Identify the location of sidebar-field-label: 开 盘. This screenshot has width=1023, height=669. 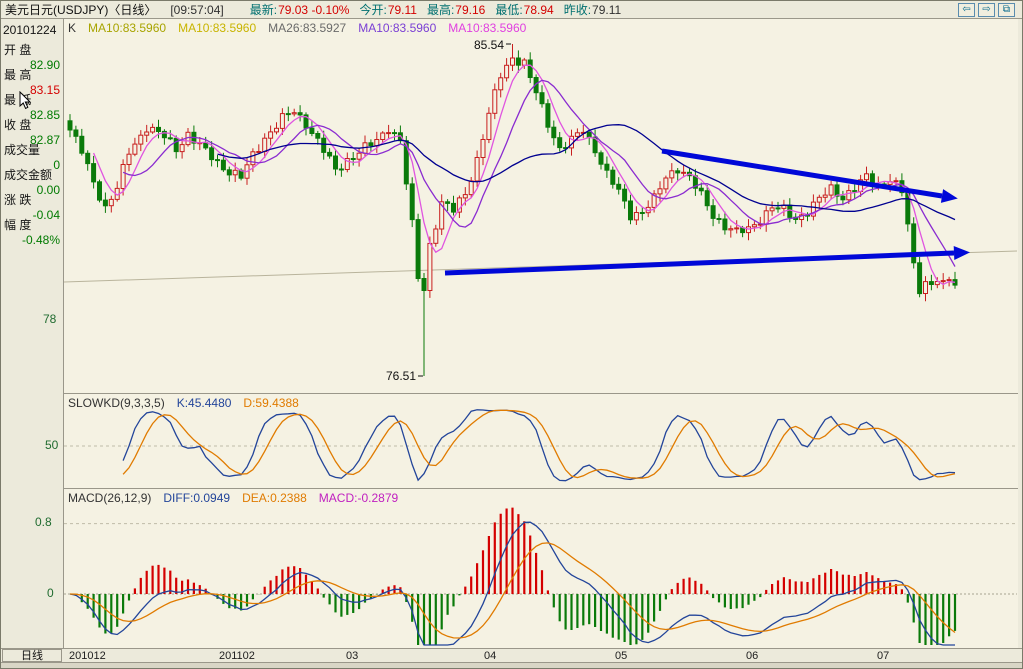
(18, 50).